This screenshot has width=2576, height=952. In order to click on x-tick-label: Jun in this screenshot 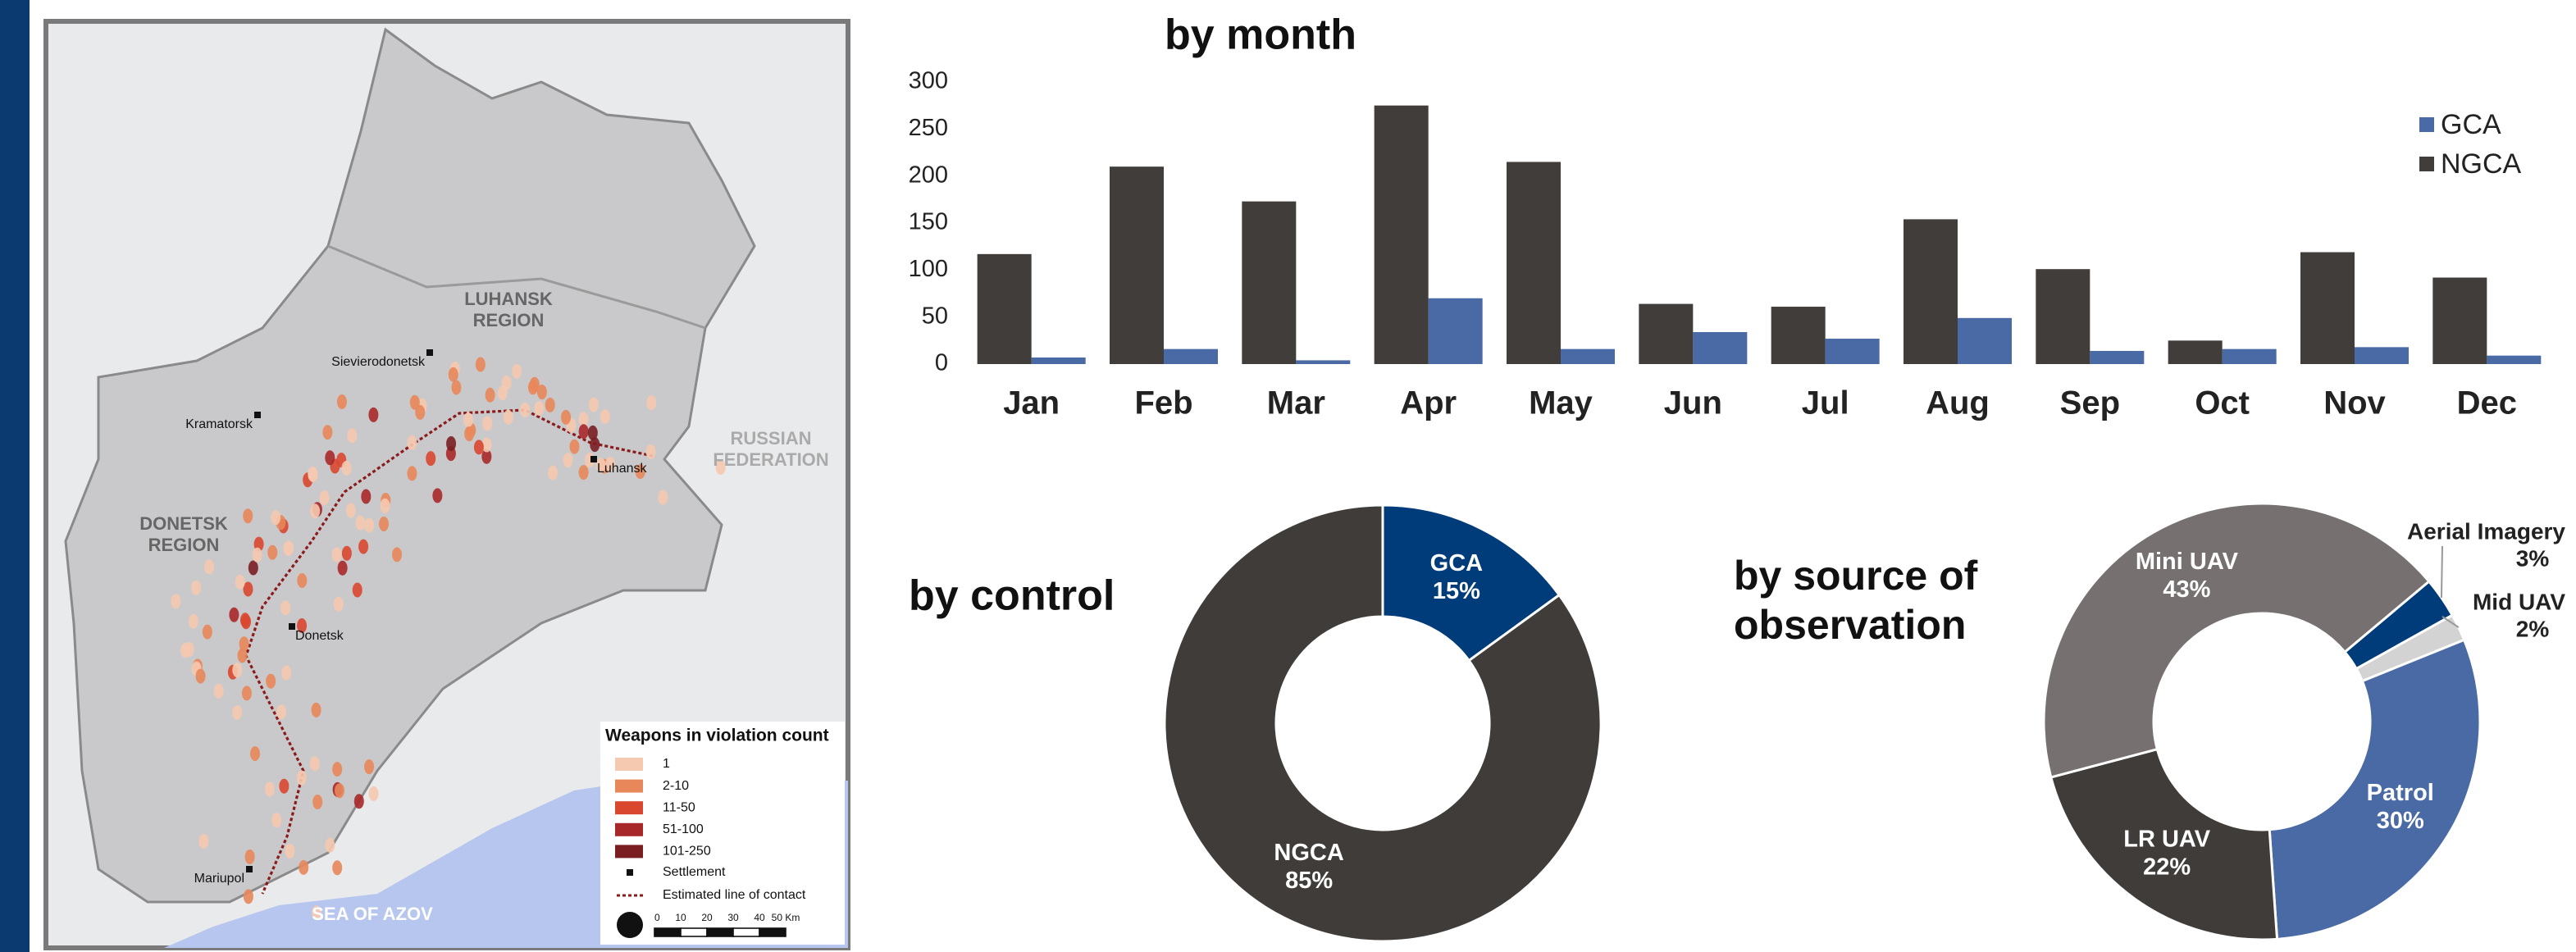, I will do `click(1693, 403)`.